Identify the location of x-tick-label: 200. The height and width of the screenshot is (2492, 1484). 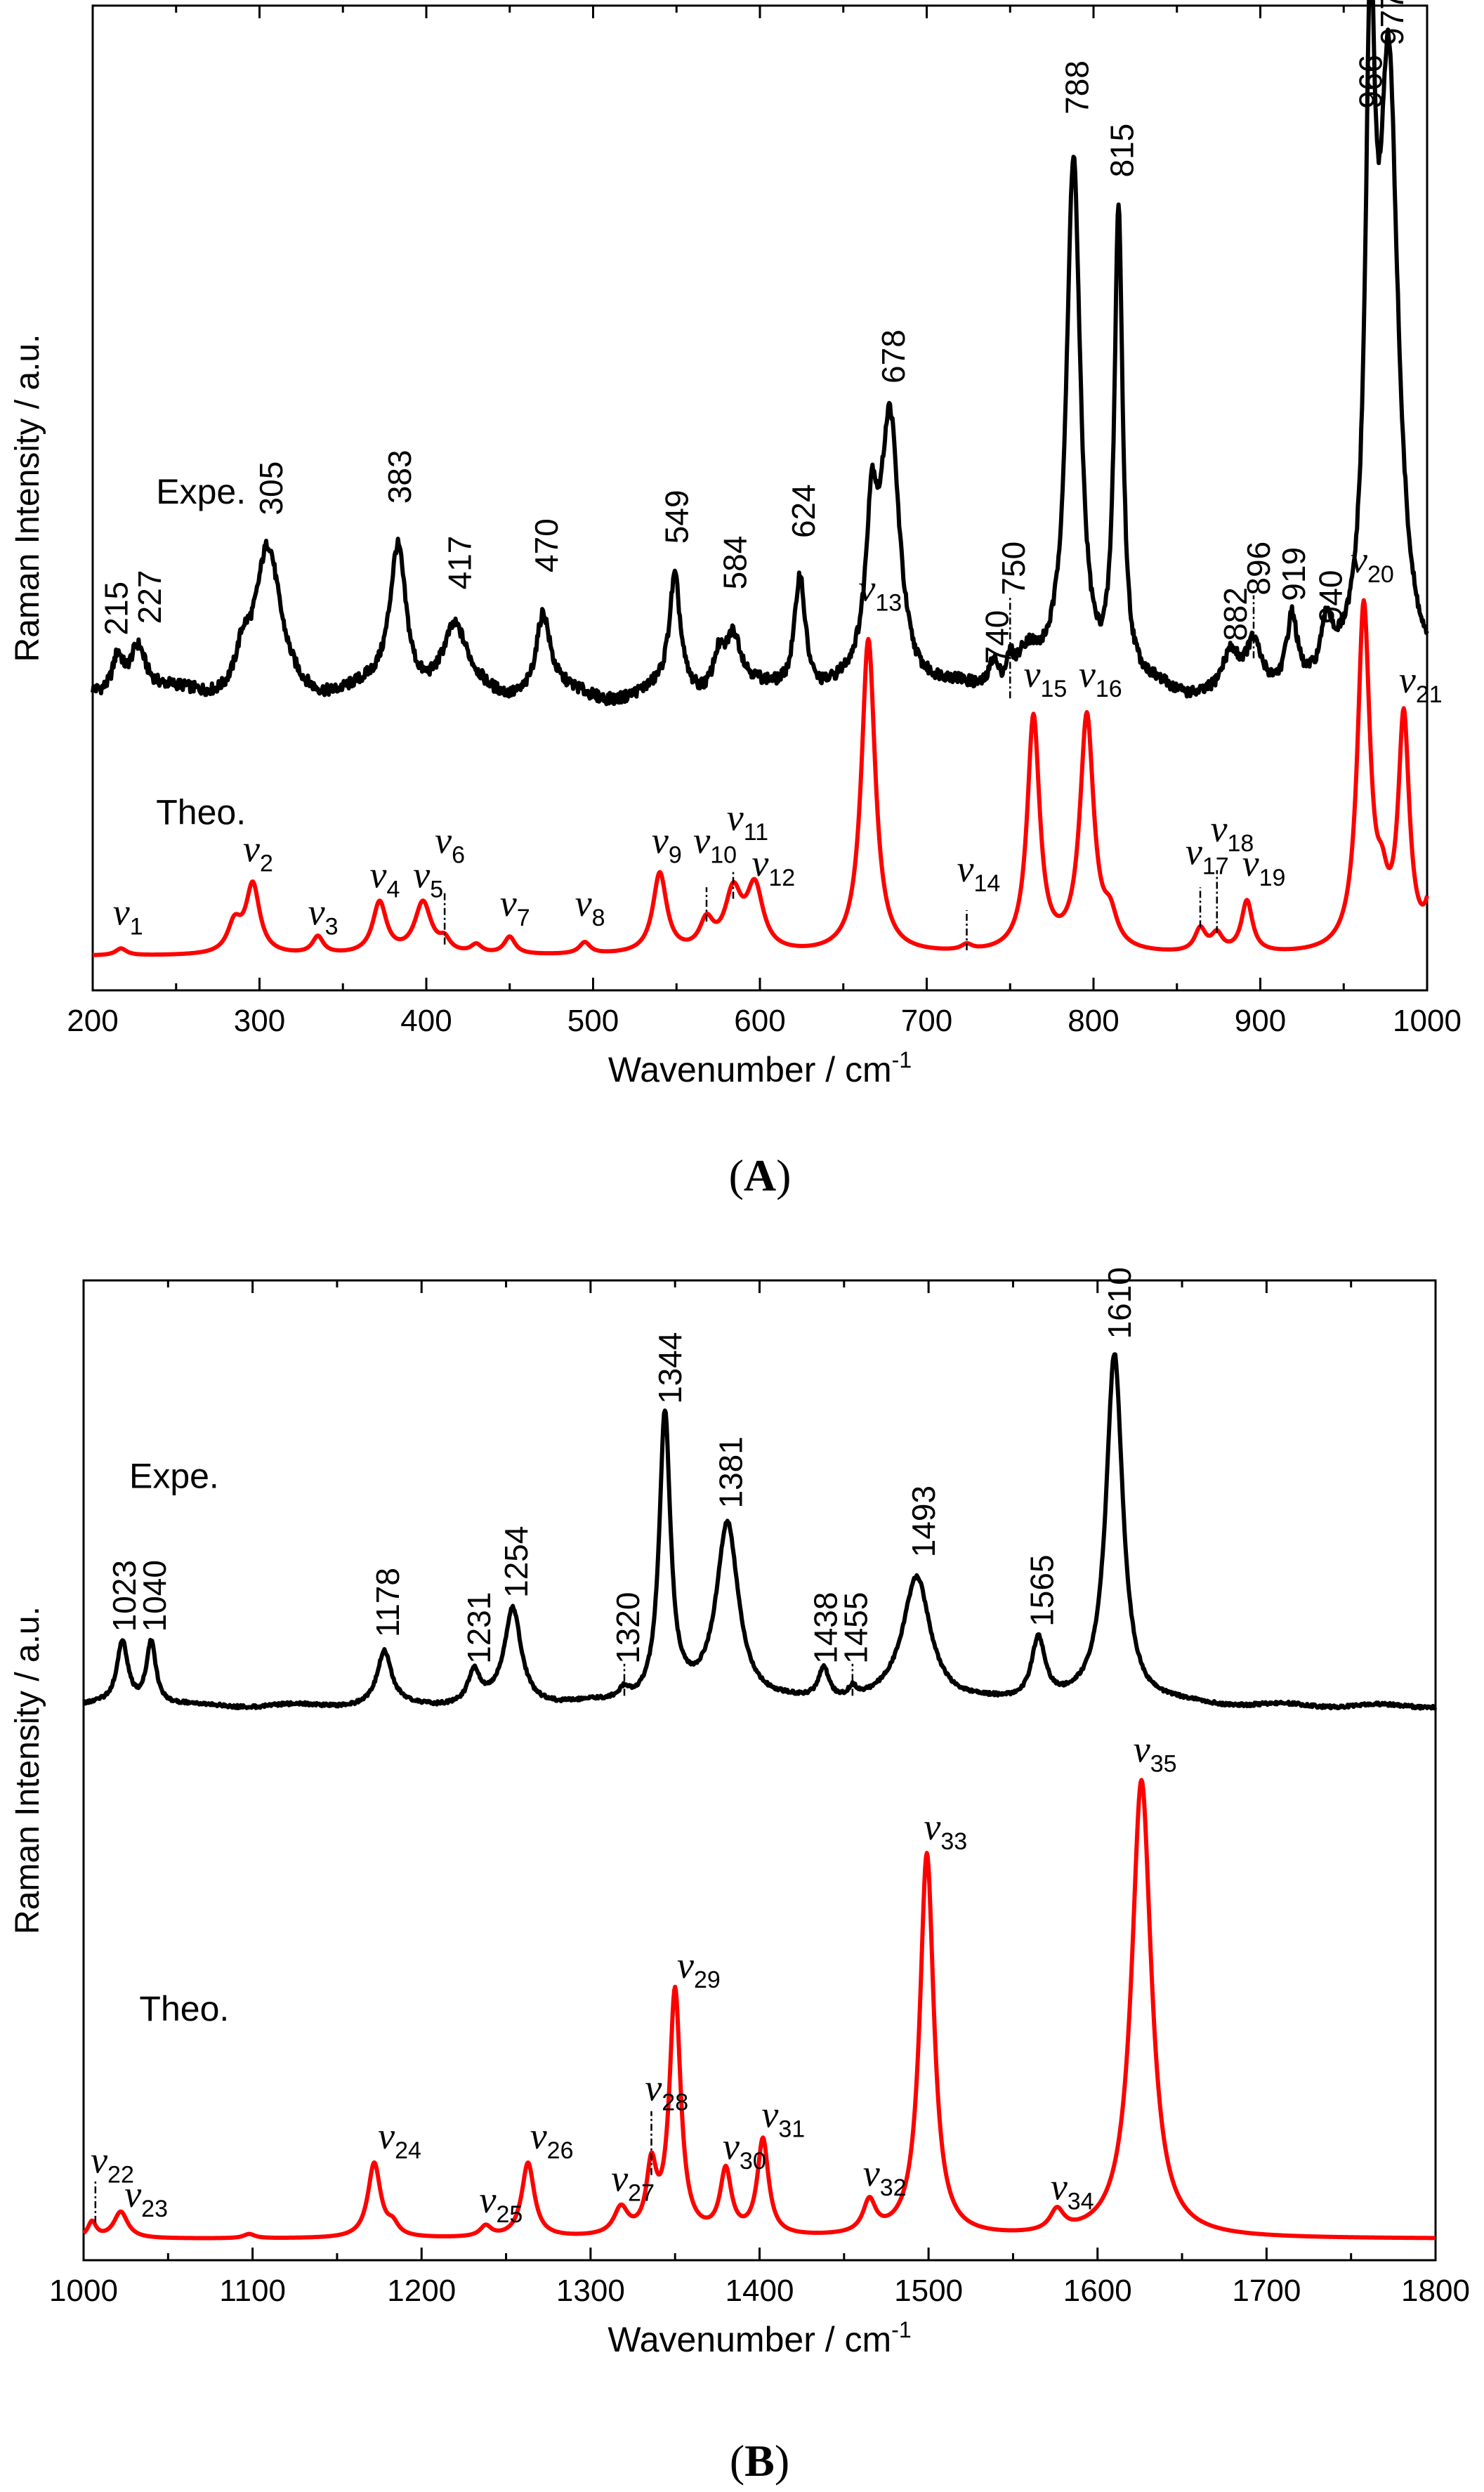
(93, 1021).